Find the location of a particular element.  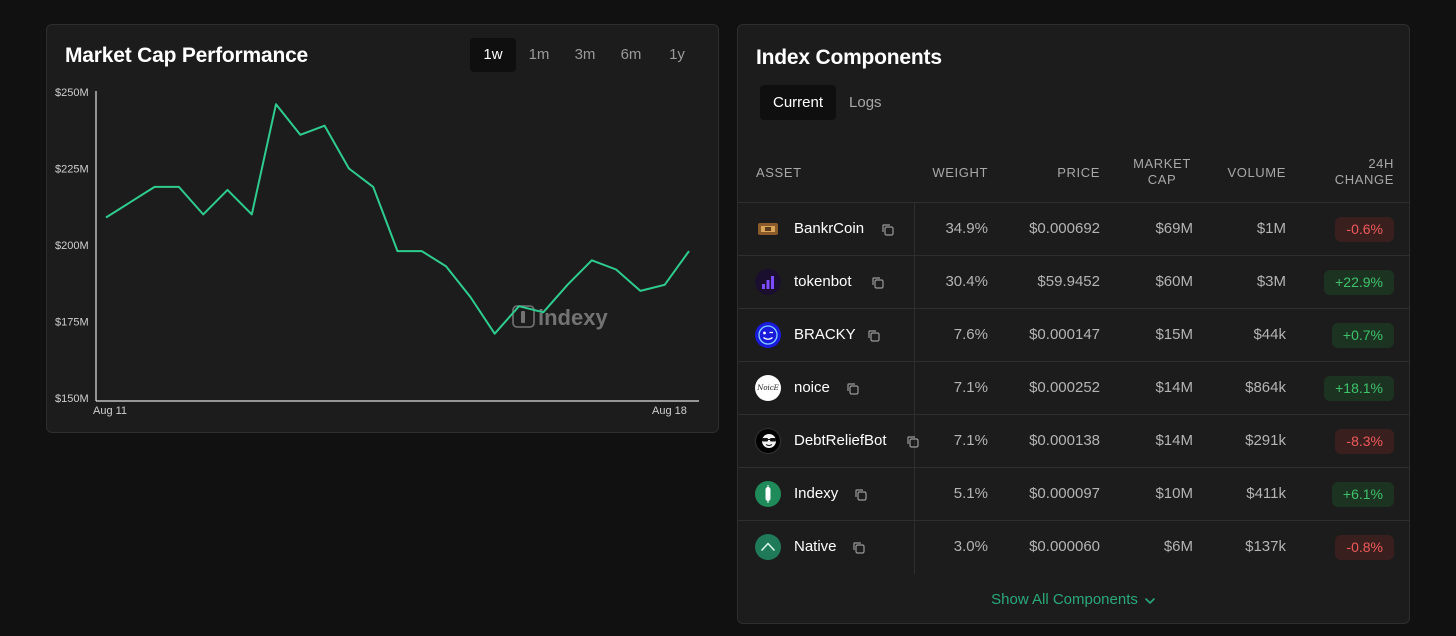

range-tab-1m: 1m is located at coordinates (539, 54).